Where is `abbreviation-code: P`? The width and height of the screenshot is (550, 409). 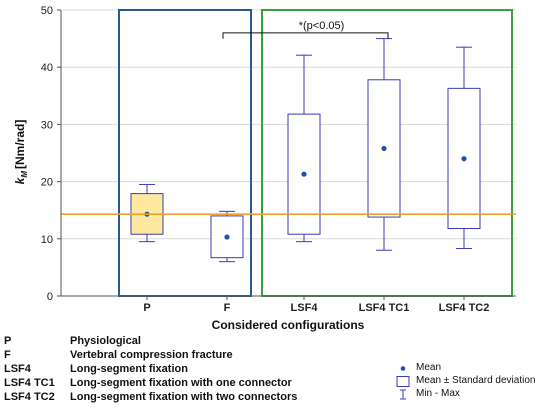
abbreviation-code: P is located at coordinates (8, 341).